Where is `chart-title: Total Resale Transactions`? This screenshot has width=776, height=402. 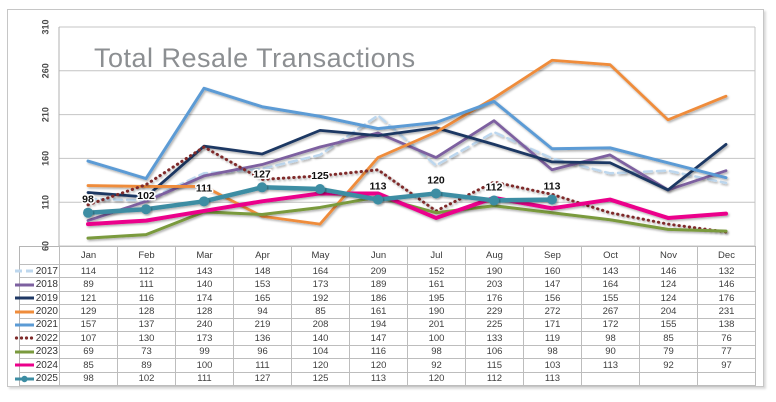 chart-title: Total Resale Transactions is located at coordinates (255, 58).